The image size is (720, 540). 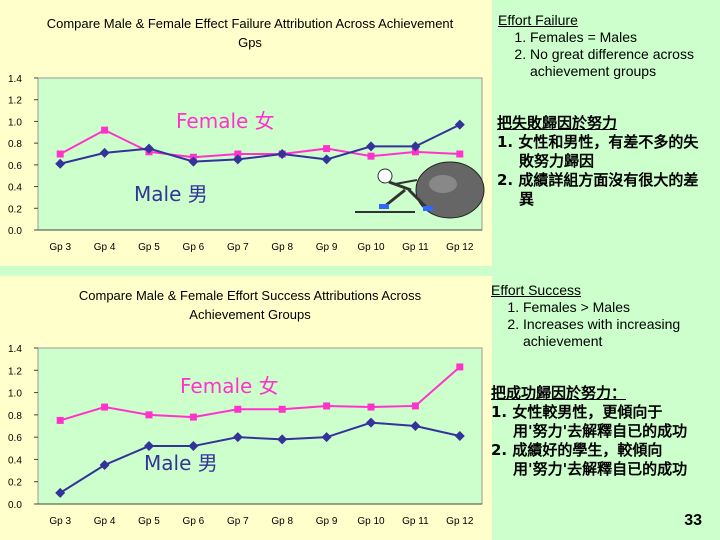 I want to click on page-number: 33, so click(x=693, y=520).